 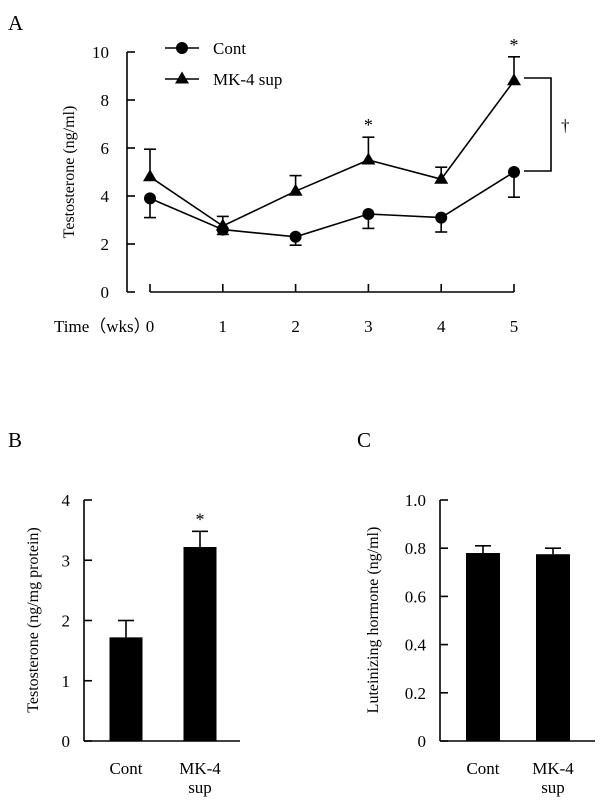 I want to click on panel-b-significance-marks: *, so click(x=200, y=519).